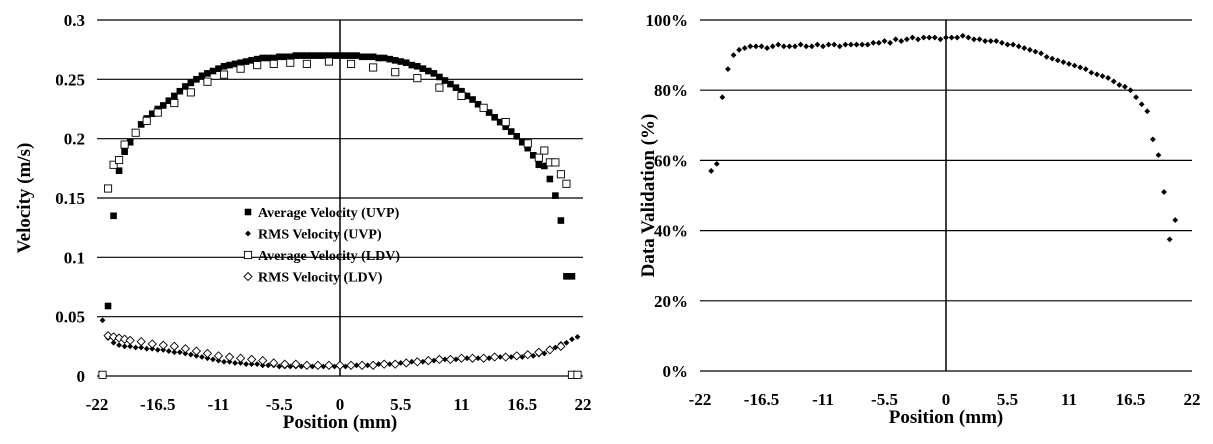 This screenshot has width=1213, height=444. What do you see at coordinates (761, 399) in the screenshot?
I see `x-tick-label: -16.5` at bounding box center [761, 399].